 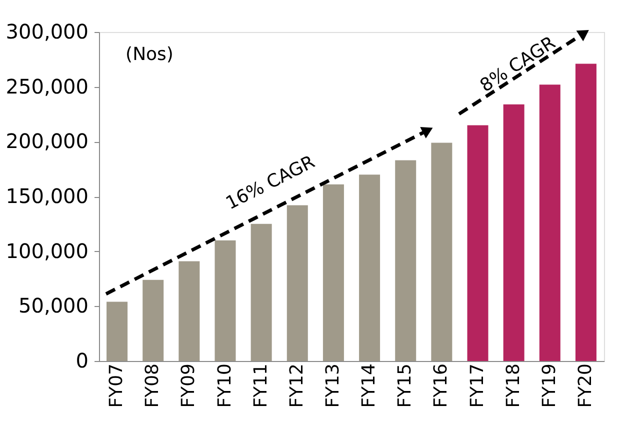 I want to click on annotation: (Nos), so click(x=150, y=55).